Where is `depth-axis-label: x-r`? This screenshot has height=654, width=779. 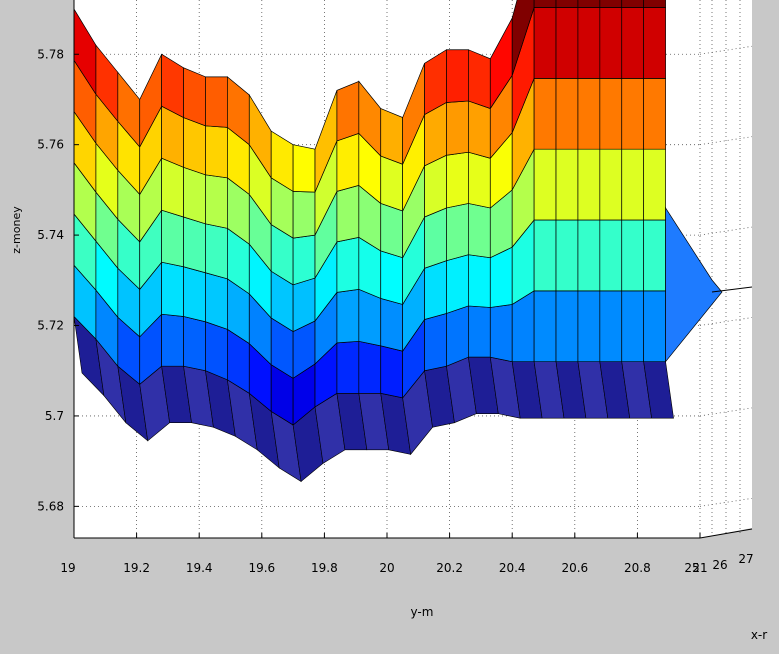
depth-axis-label: x-r is located at coordinates (759, 635).